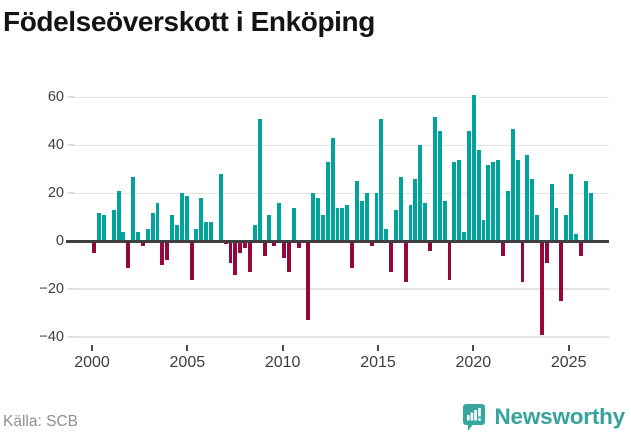 Image resolution: width=631 pixels, height=439 pixels. I want to click on newsworthy-badge-icon, so click(474, 417).